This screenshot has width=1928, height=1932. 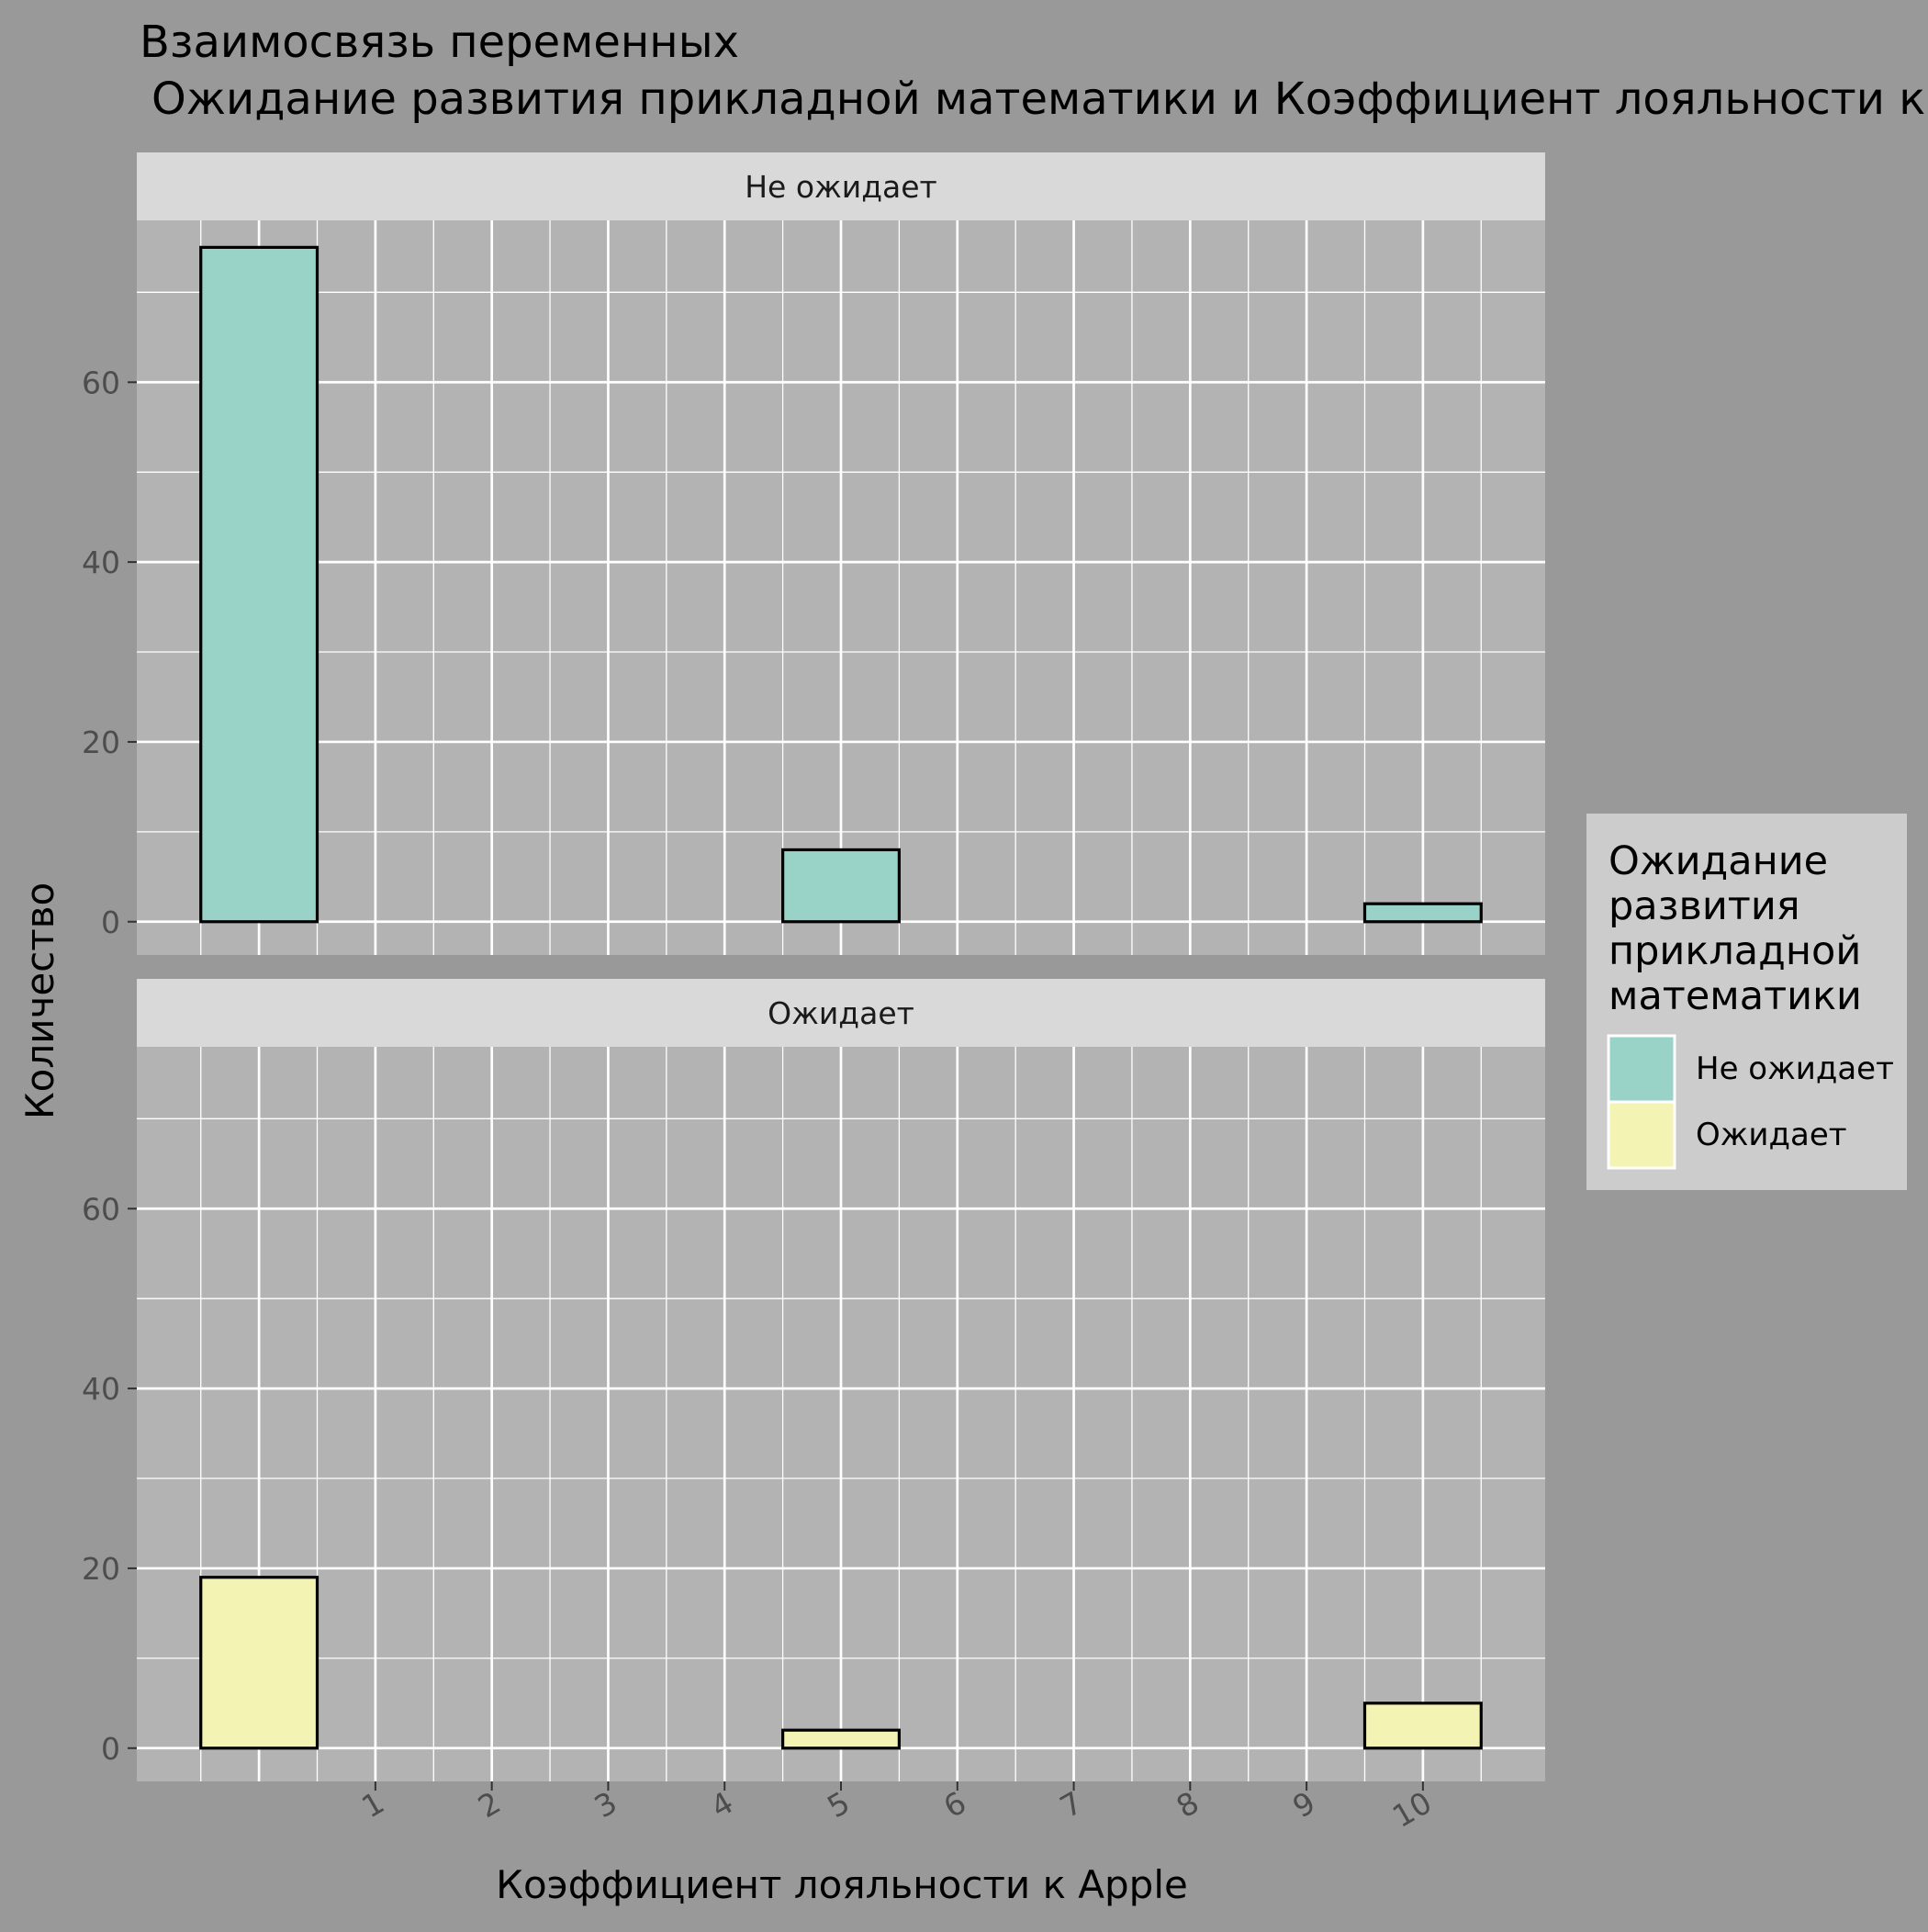 I want to click on legend-title-line: математики, so click(x=1735, y=996).